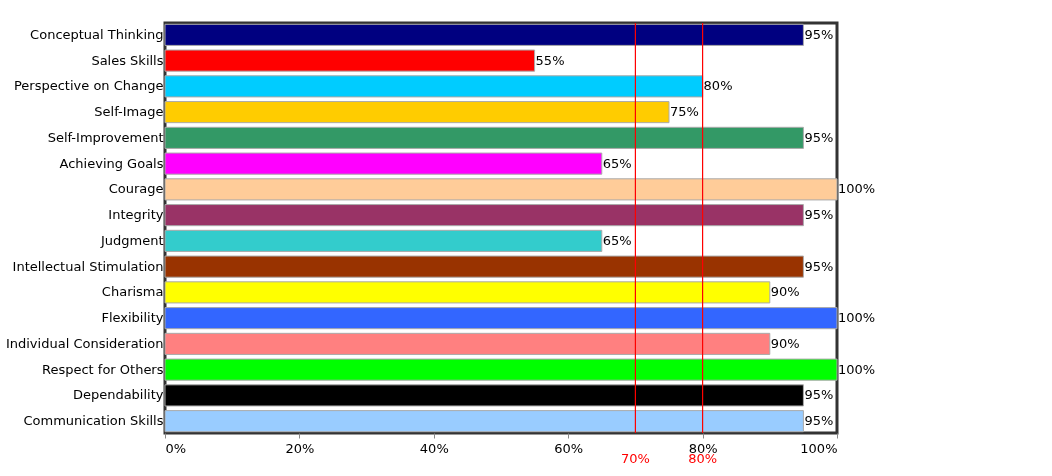 This screenshot has width=1052, height=476. Describe the element at coordinates (93, 421) in the screenshot. I see `y-tick-label: Communication Skills` at that location.